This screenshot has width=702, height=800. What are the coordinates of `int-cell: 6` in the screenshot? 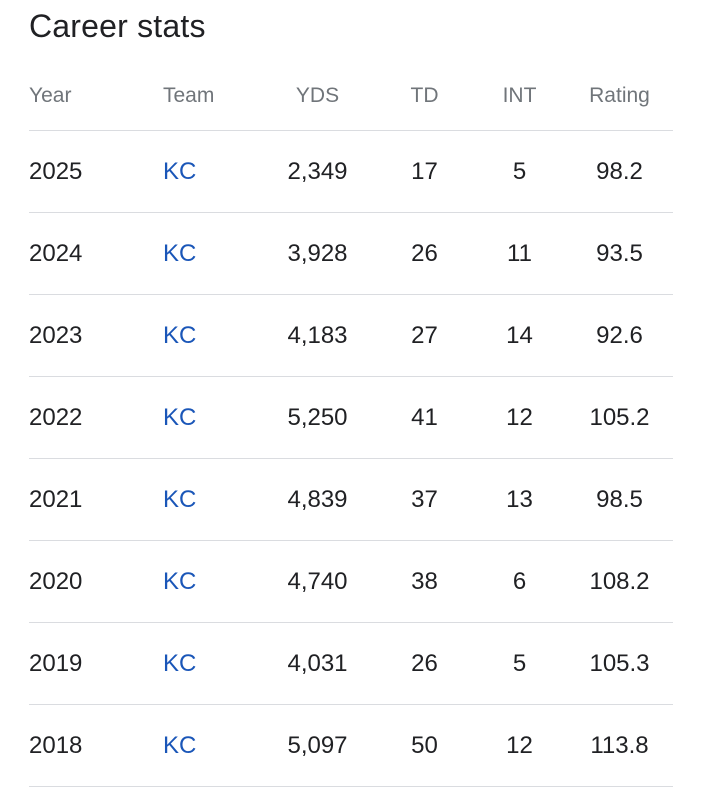 It's located at (519, 581).